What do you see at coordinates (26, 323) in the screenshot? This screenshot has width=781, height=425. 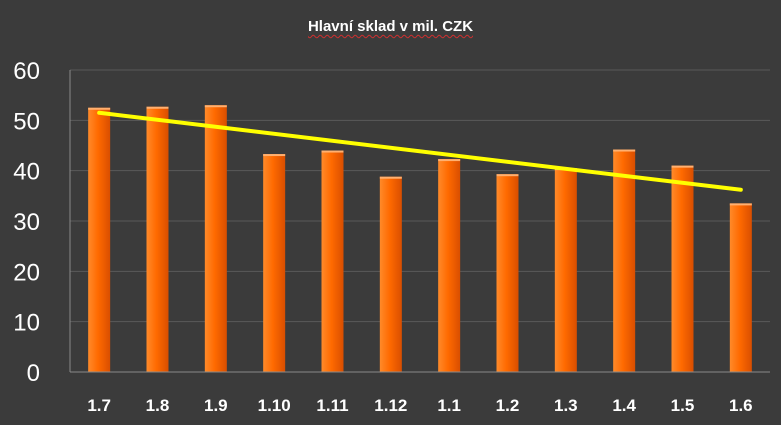 I see `y-tick-label: 10` at bounding box center [26, 323].